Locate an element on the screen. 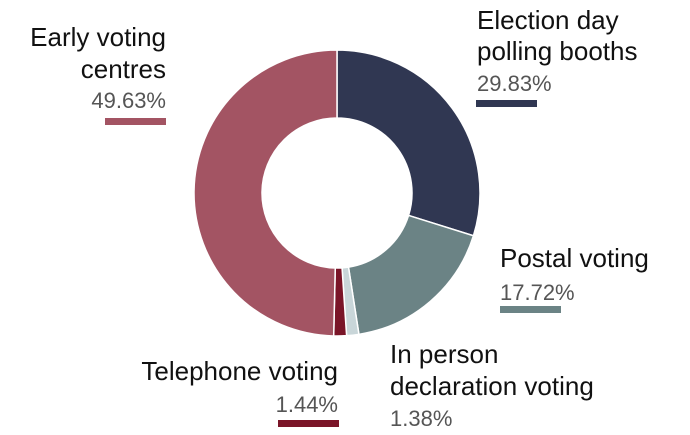 The width and height of the screenshot is (690, 435). legend-swatch-telephone-voting is located at coordinates (308, 423).